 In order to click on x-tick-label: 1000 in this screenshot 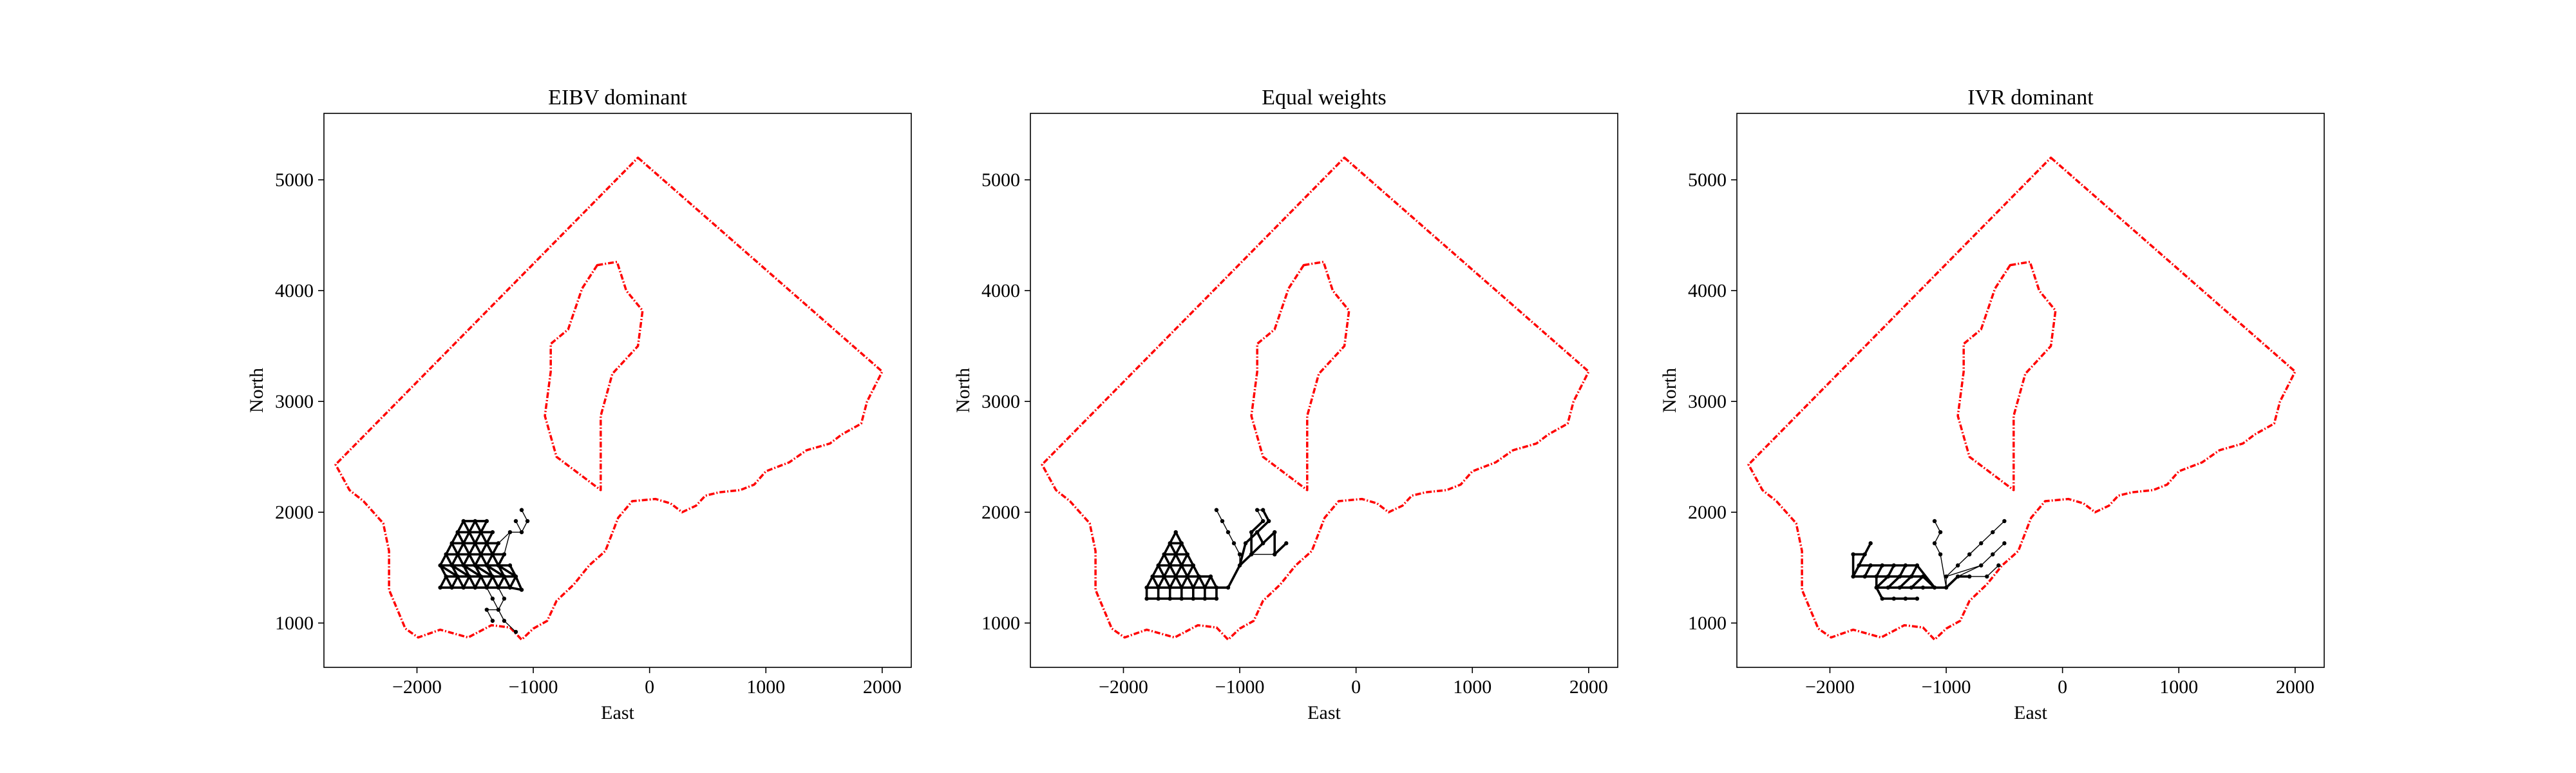, I will do `click(2178, 687)`.